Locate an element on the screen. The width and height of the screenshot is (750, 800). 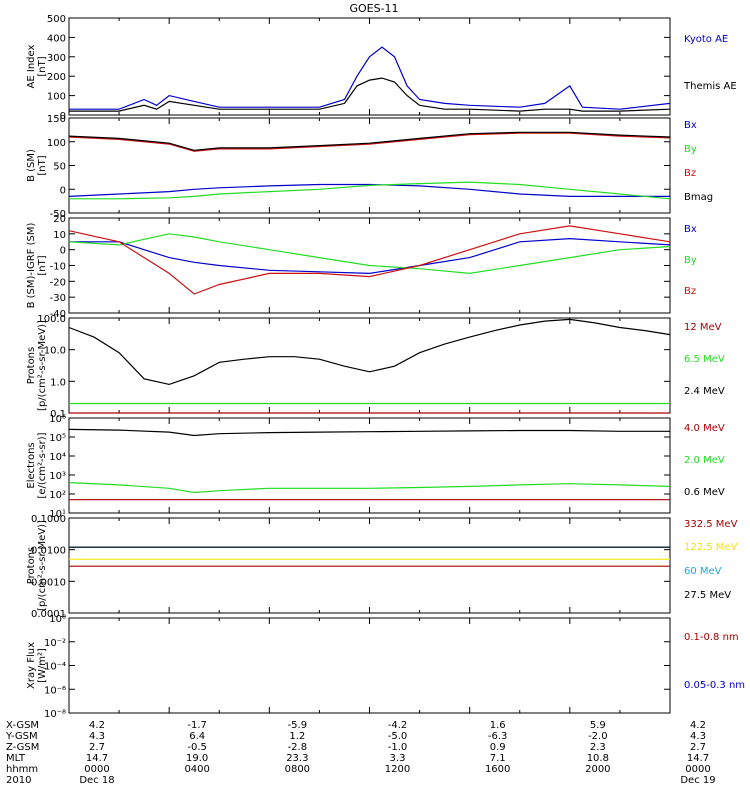
y-tick-label: 10⁻² is located at coordinates (55, 643).